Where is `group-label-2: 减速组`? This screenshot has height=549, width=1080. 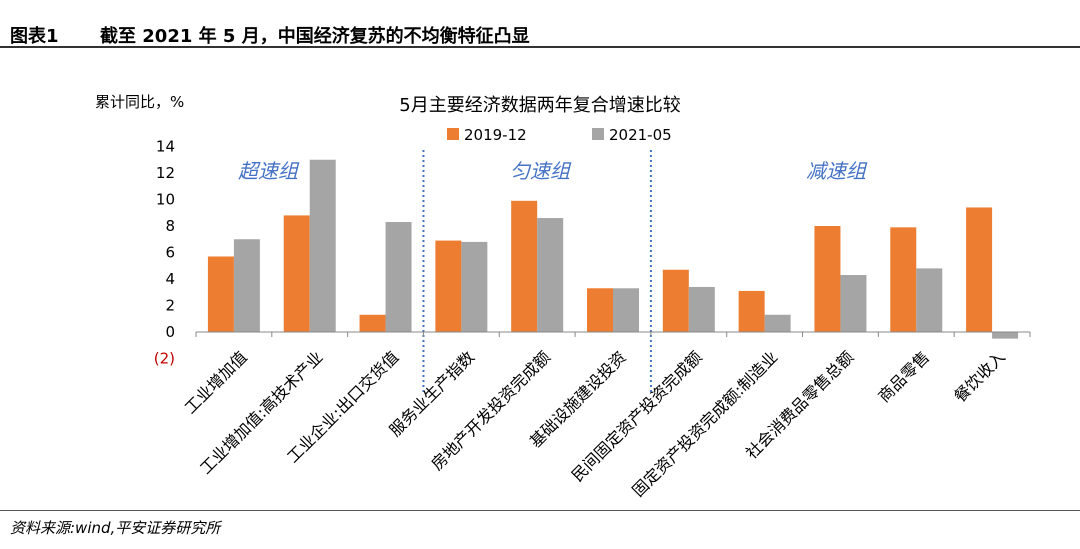 group-label-2: 减速组 is located at coordinates (837, 171).